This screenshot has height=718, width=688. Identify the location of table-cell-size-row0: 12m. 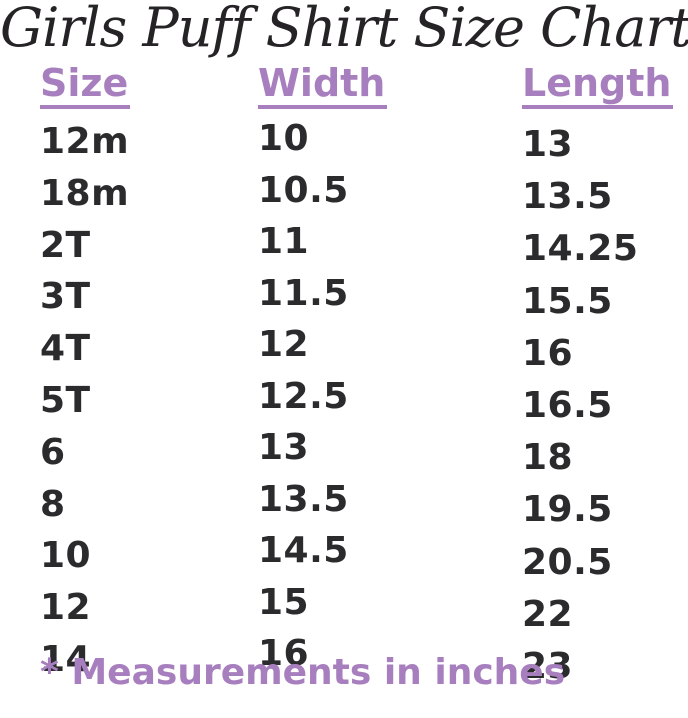
(85, 141).